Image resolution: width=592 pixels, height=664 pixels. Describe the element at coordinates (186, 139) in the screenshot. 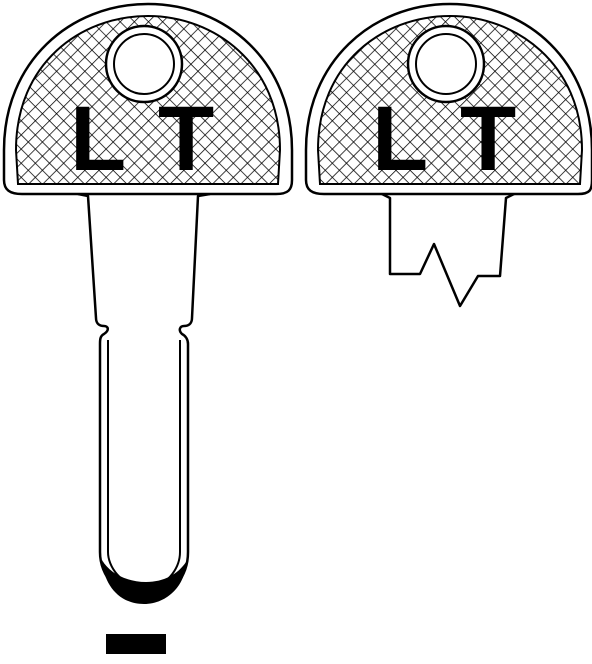

I see `brand-letter-right: T` at that location.